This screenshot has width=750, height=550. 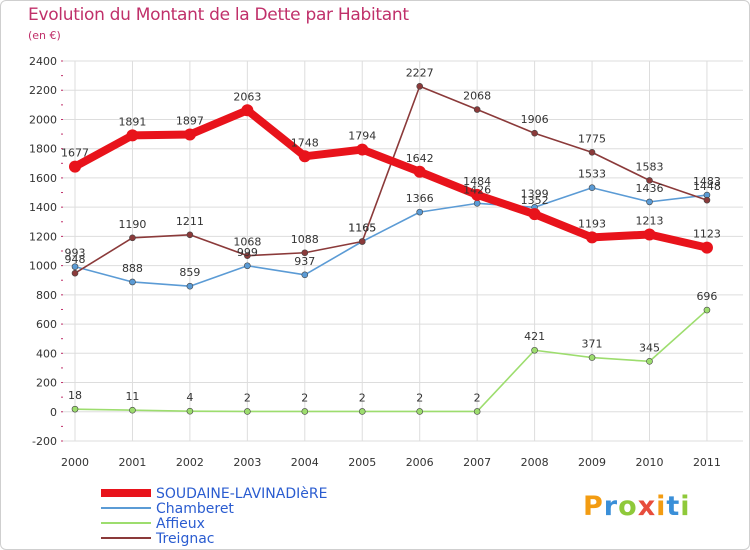 I want to click on legend-label: Treignac, so click(x=184, y=539).